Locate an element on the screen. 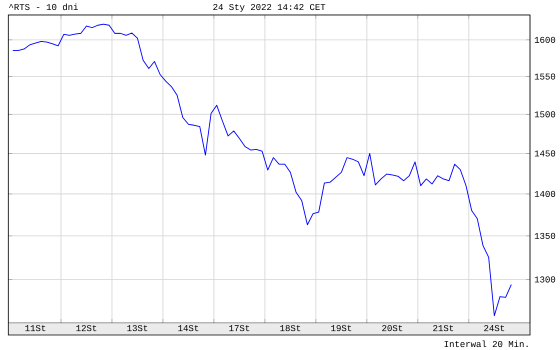 Image resolution: width=560 pixels, height=350 pixels. x-tick-label: 14St is located at coordinates (188, 328).